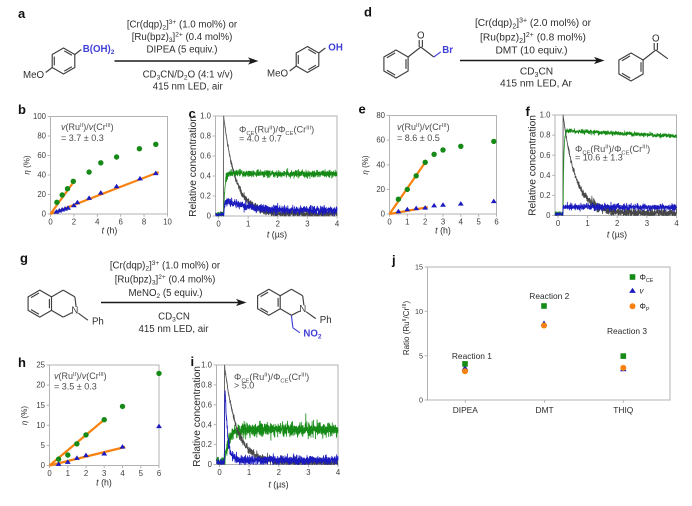  What do you see at coordinates (447, 50) in the screenshot?
I see `svg-text: Br` at bounding box center [447, 50].